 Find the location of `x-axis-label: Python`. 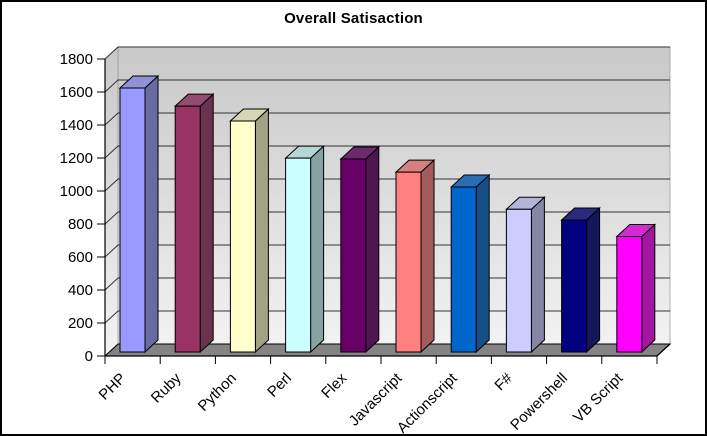

x-axis-label: Python is located at coordinates (217, 392).